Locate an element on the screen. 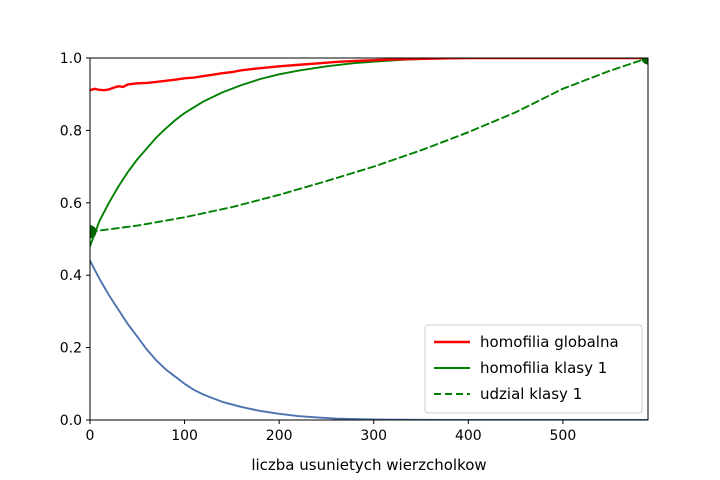 This screenshot has height=480, width=720. legend-label: homofilia globalna is located at coordinates (549, 342).